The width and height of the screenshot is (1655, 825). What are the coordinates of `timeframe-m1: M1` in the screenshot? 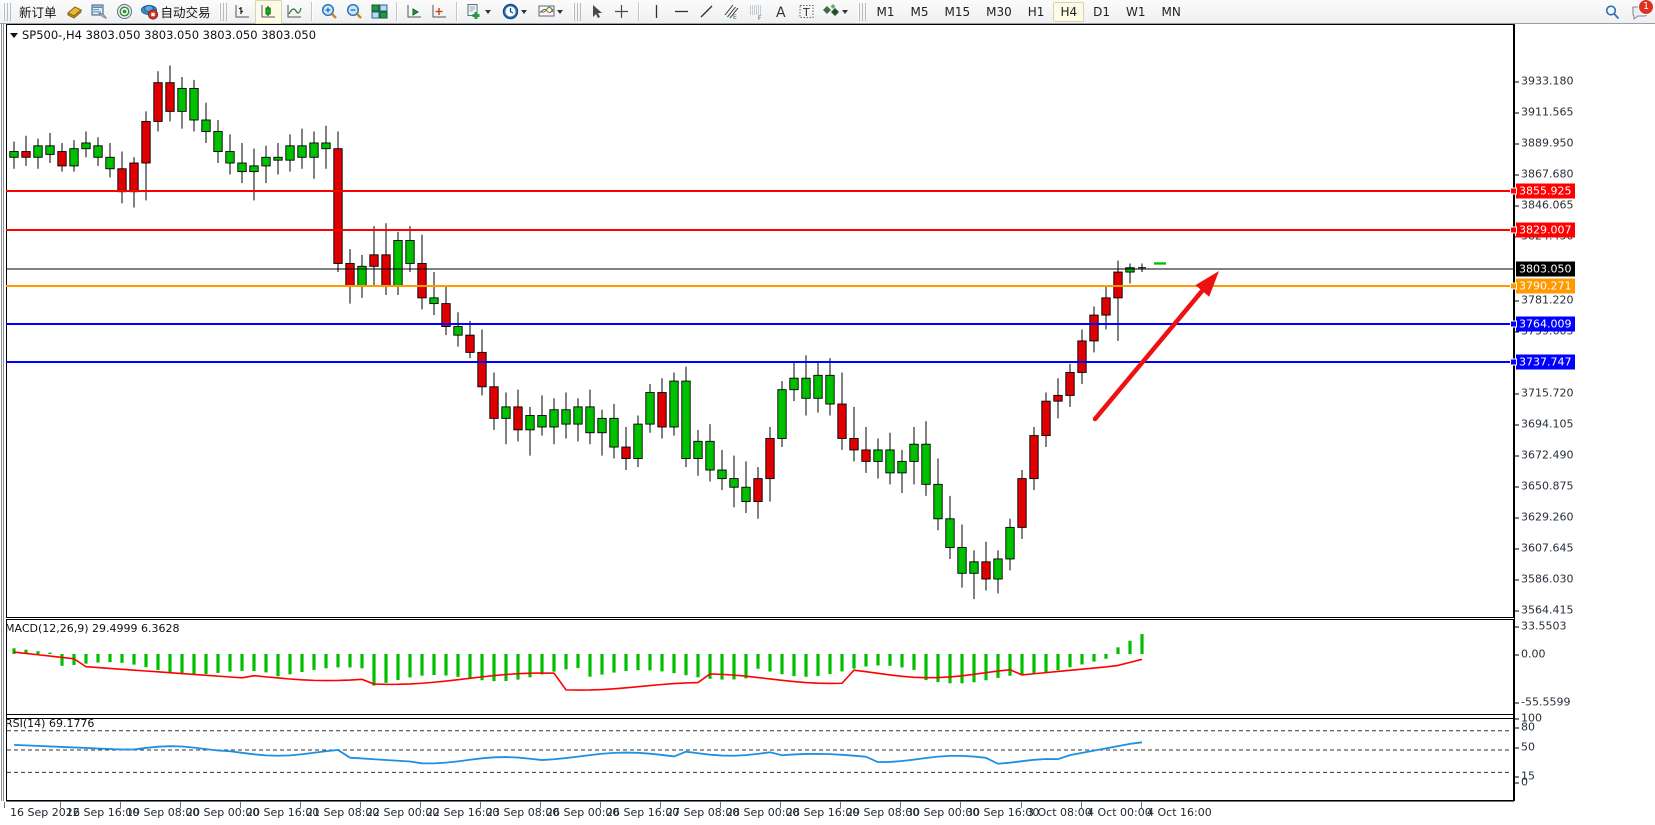 It's located at (885, 11).